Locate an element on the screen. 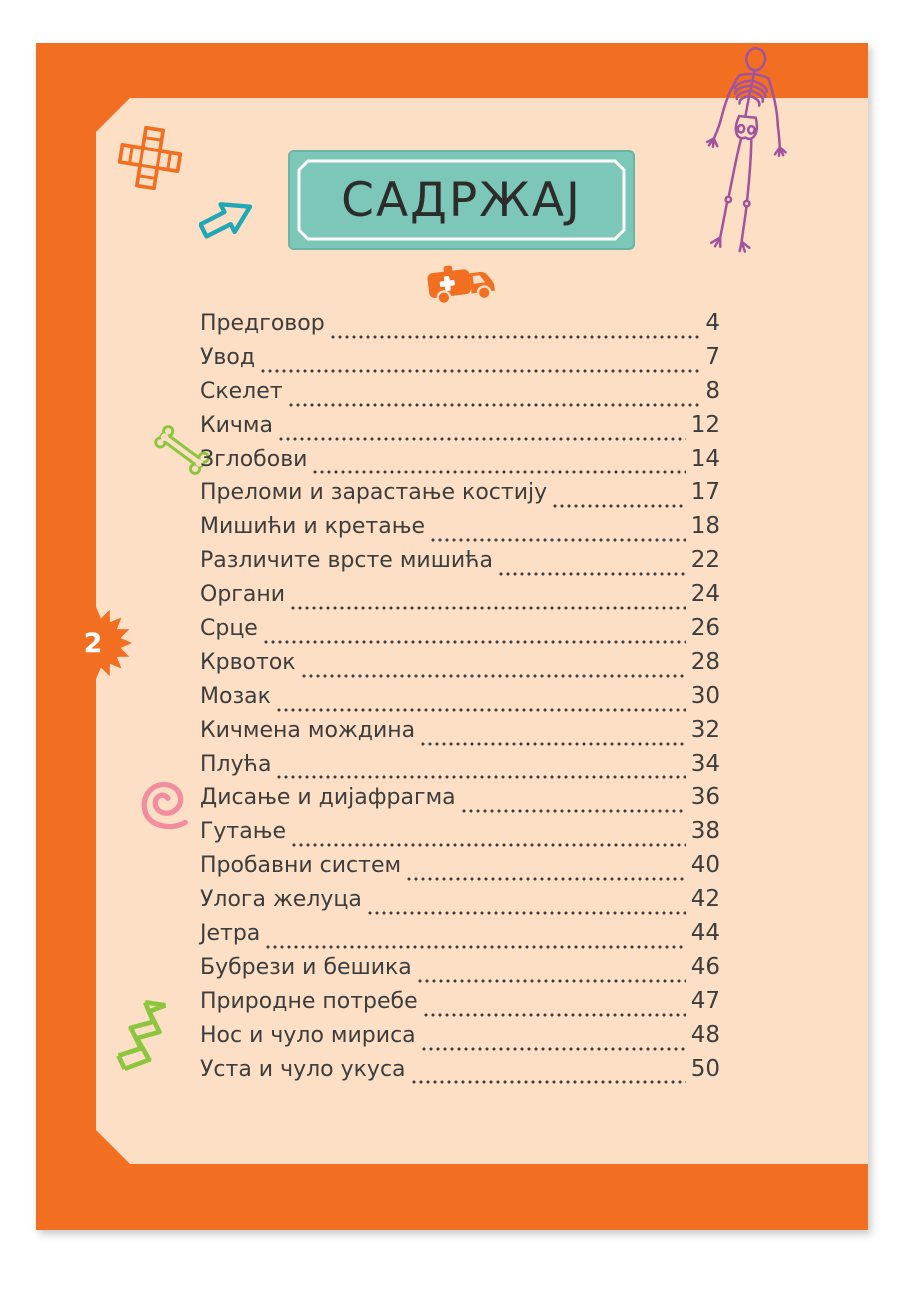  toc-entry-label: Предговор is located at coordinates (262, 323).